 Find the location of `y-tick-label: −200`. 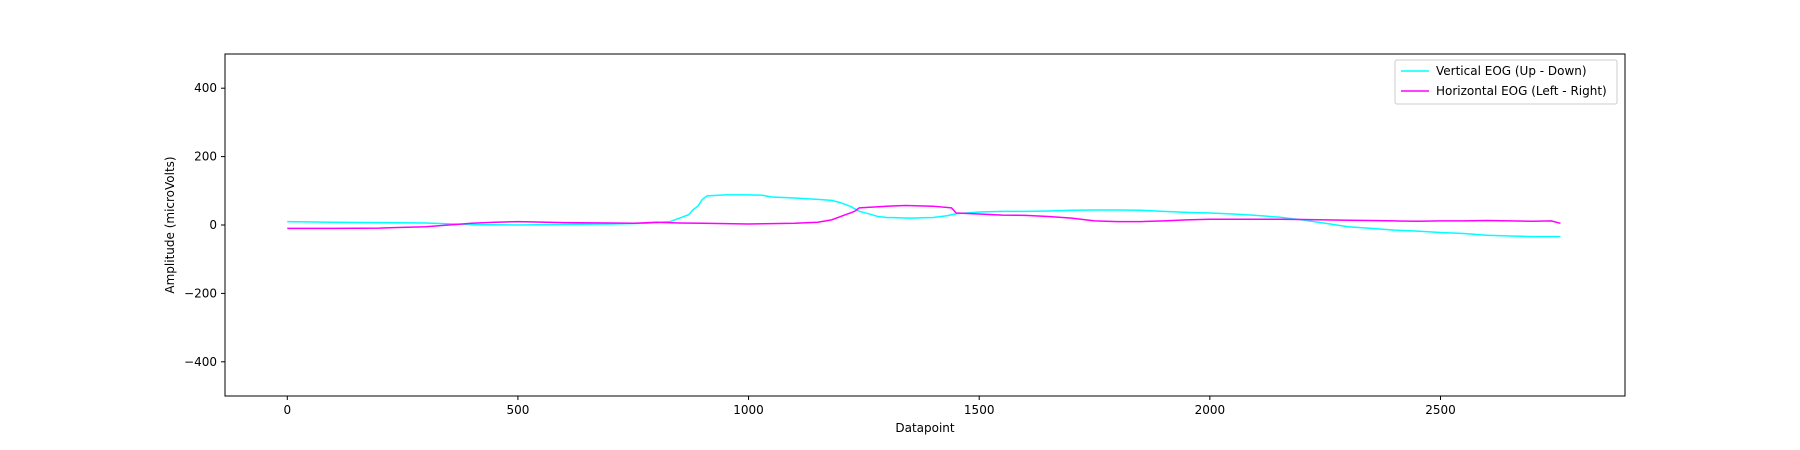

y-tick-label: −200 is located at coordinates (200, 293).